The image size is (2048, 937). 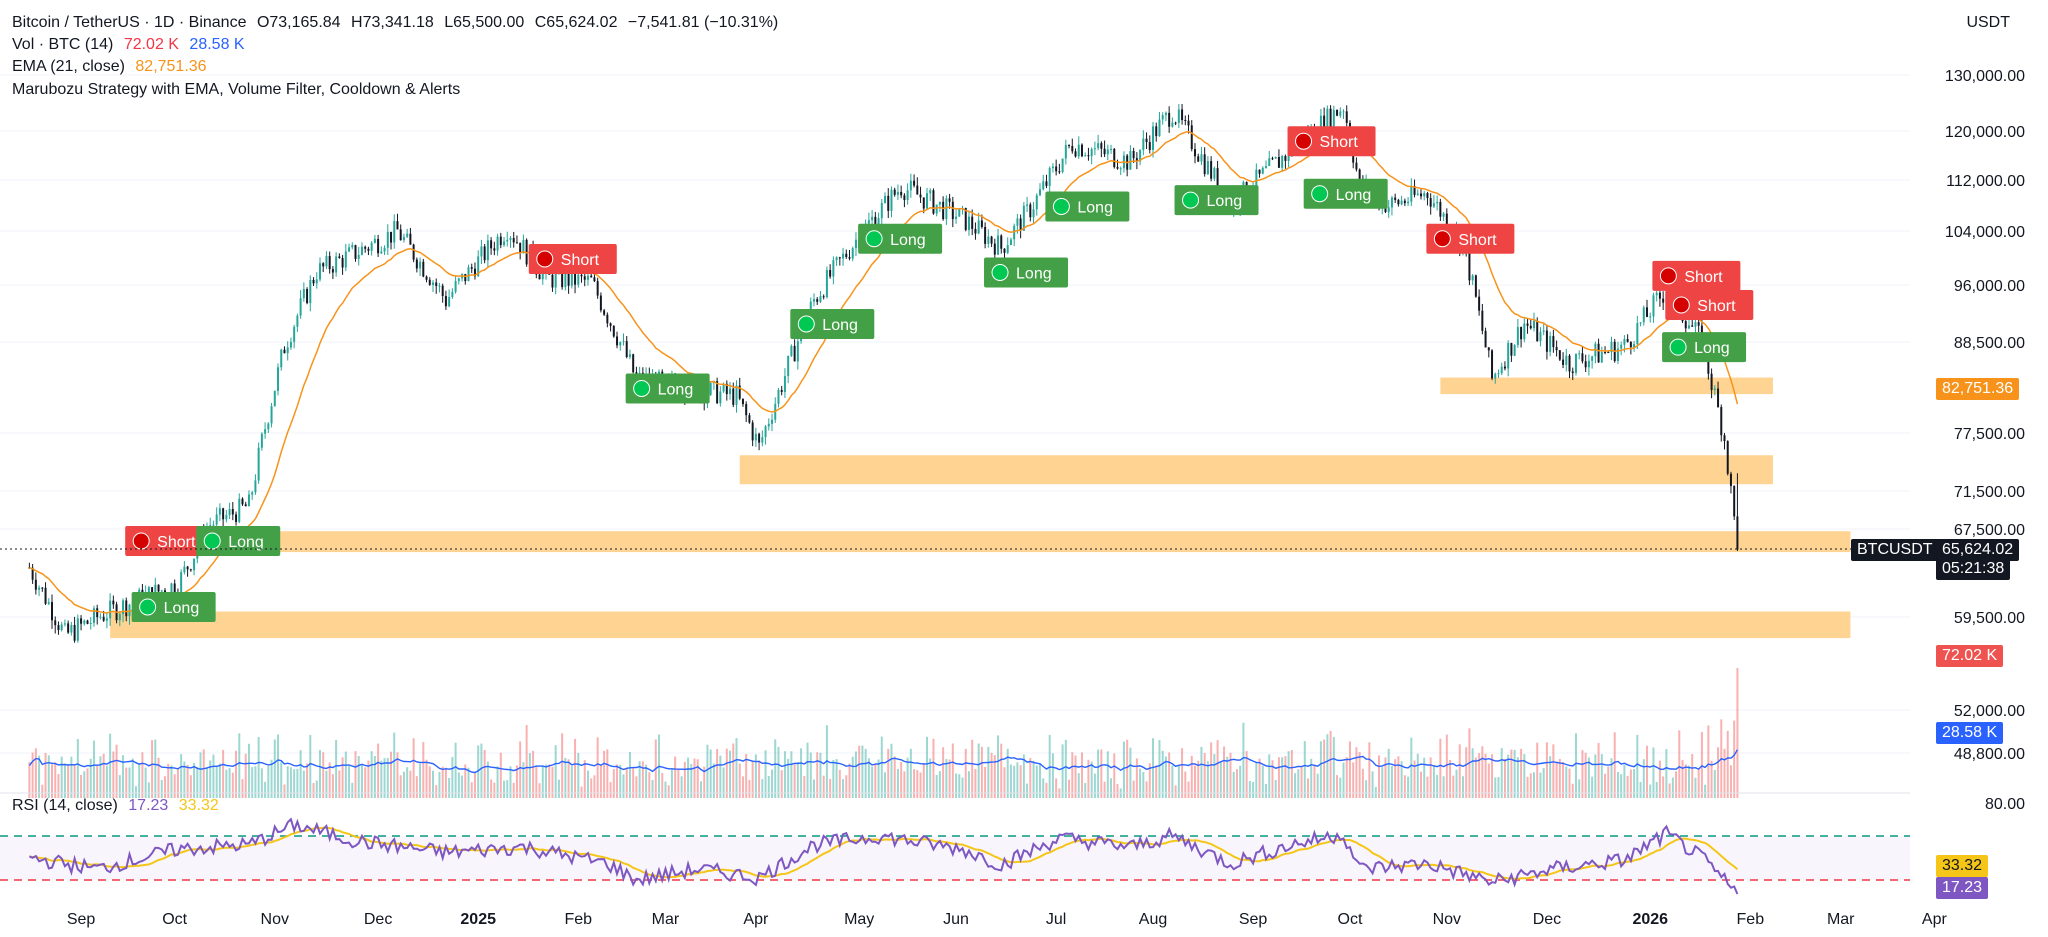 I want to click on rsi-label: RSI (14, close), so click(x=65, y=805).